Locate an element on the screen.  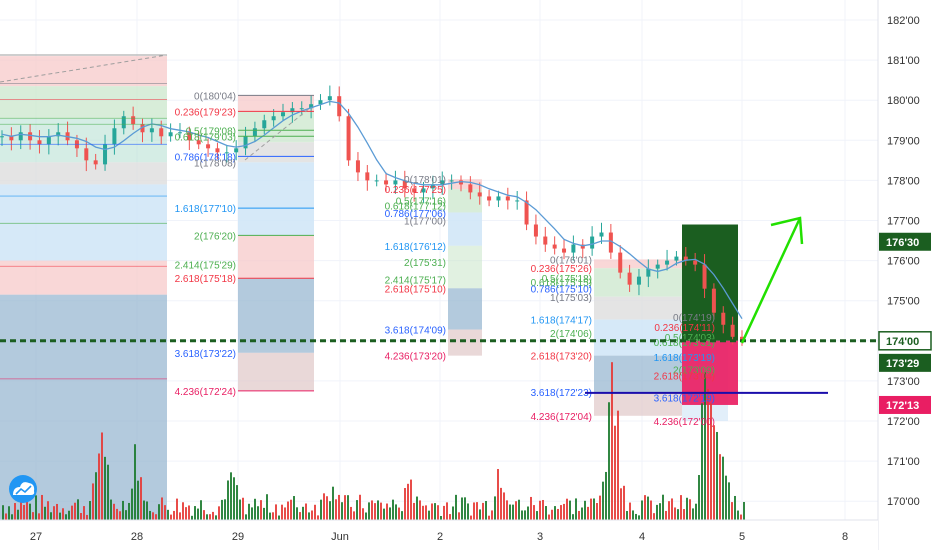
fib-label: 0.236(174'11) is located at coordinates (684, 328).